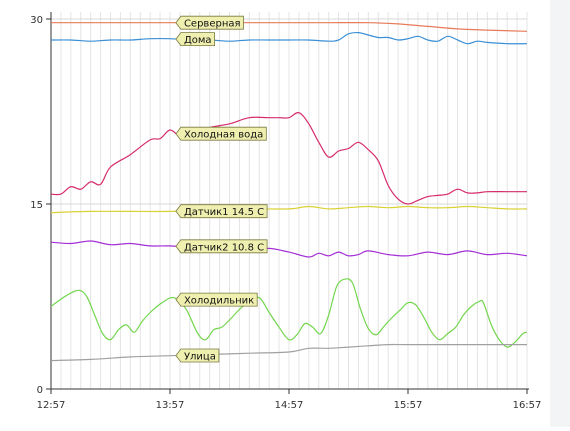 This screenshot has width=570, height=431. I want to click on series-label-text: Серверная, so click(212, 24).